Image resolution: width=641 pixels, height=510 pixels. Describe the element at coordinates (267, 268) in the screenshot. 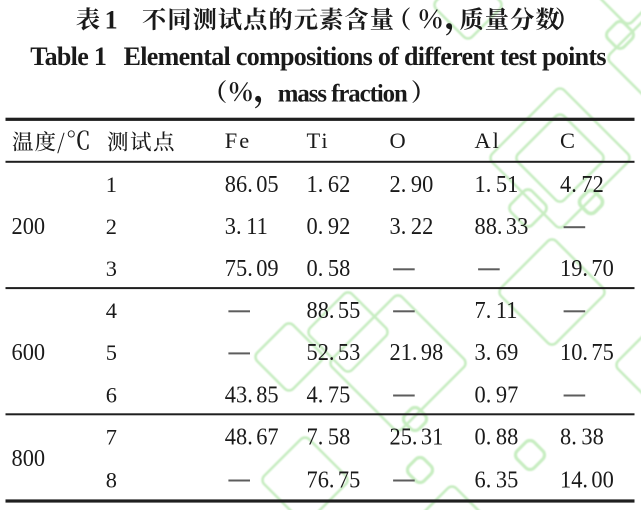

I see `svg-text: 09` at that location.